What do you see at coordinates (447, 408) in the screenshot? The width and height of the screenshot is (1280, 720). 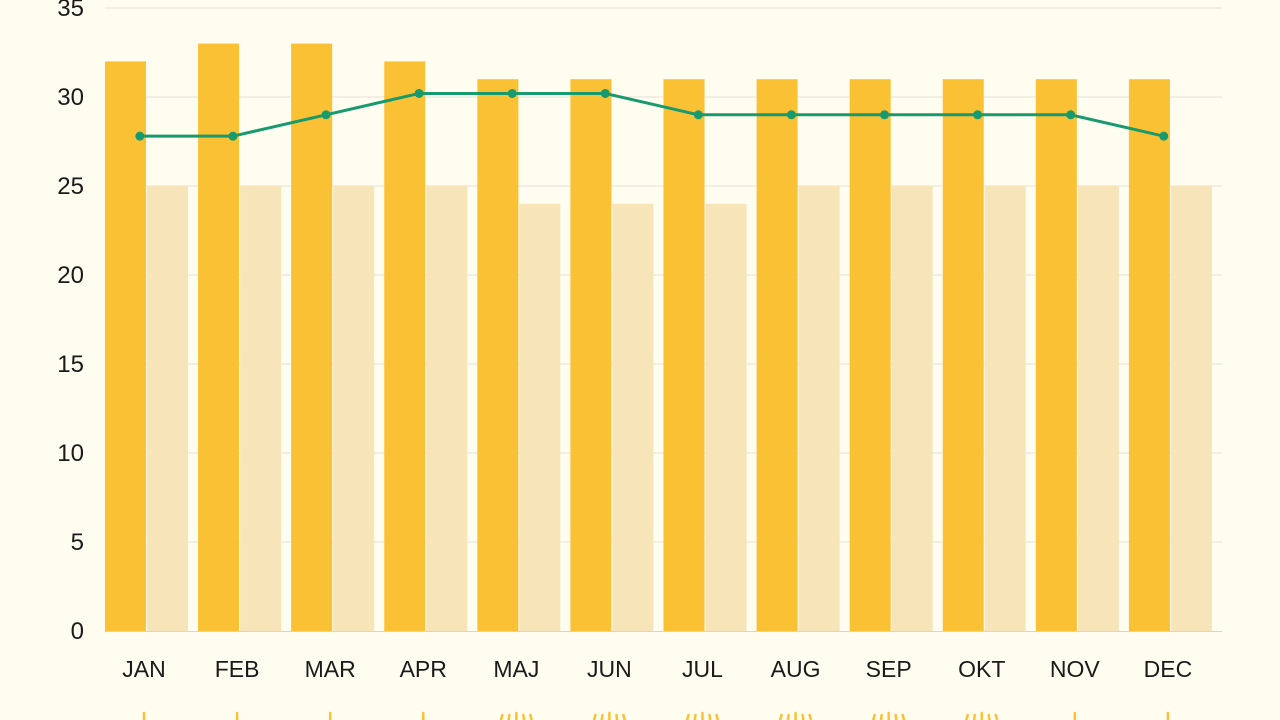 I see `bar-series-2-apr` at bounding box center [447, 408].